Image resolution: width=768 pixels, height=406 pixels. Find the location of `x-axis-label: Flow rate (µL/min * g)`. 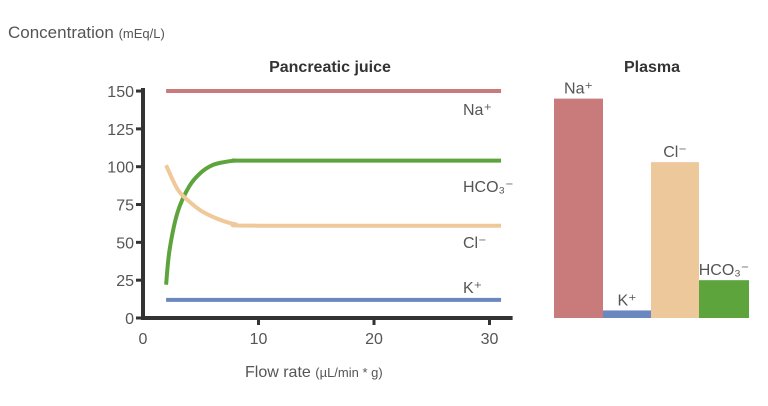

x-axis-label: Flow rate (µL/min * g) is located at coordinates (314, 372).